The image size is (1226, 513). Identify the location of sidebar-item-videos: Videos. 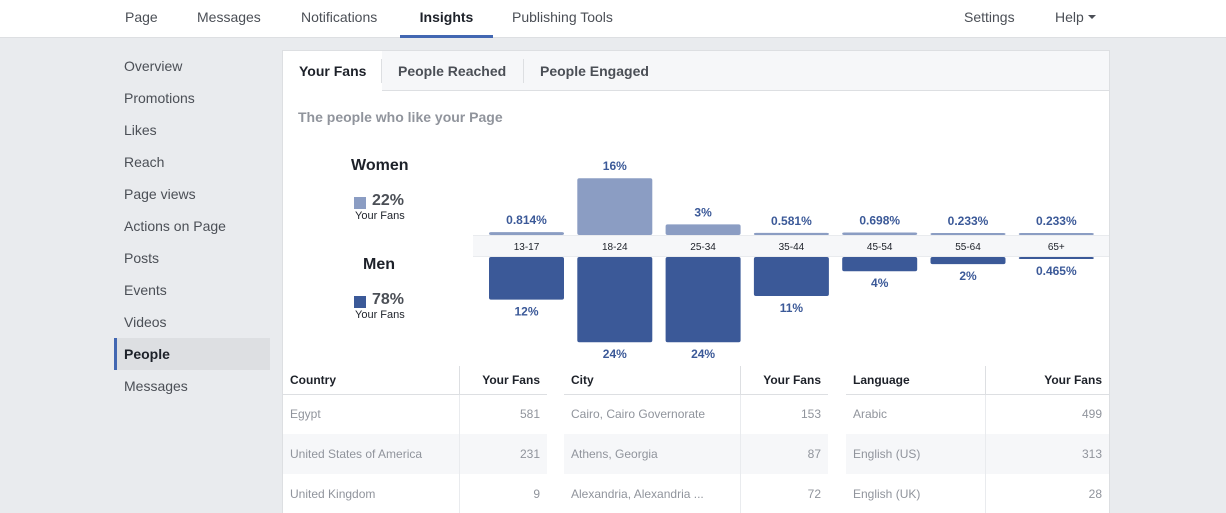
(145, 322).